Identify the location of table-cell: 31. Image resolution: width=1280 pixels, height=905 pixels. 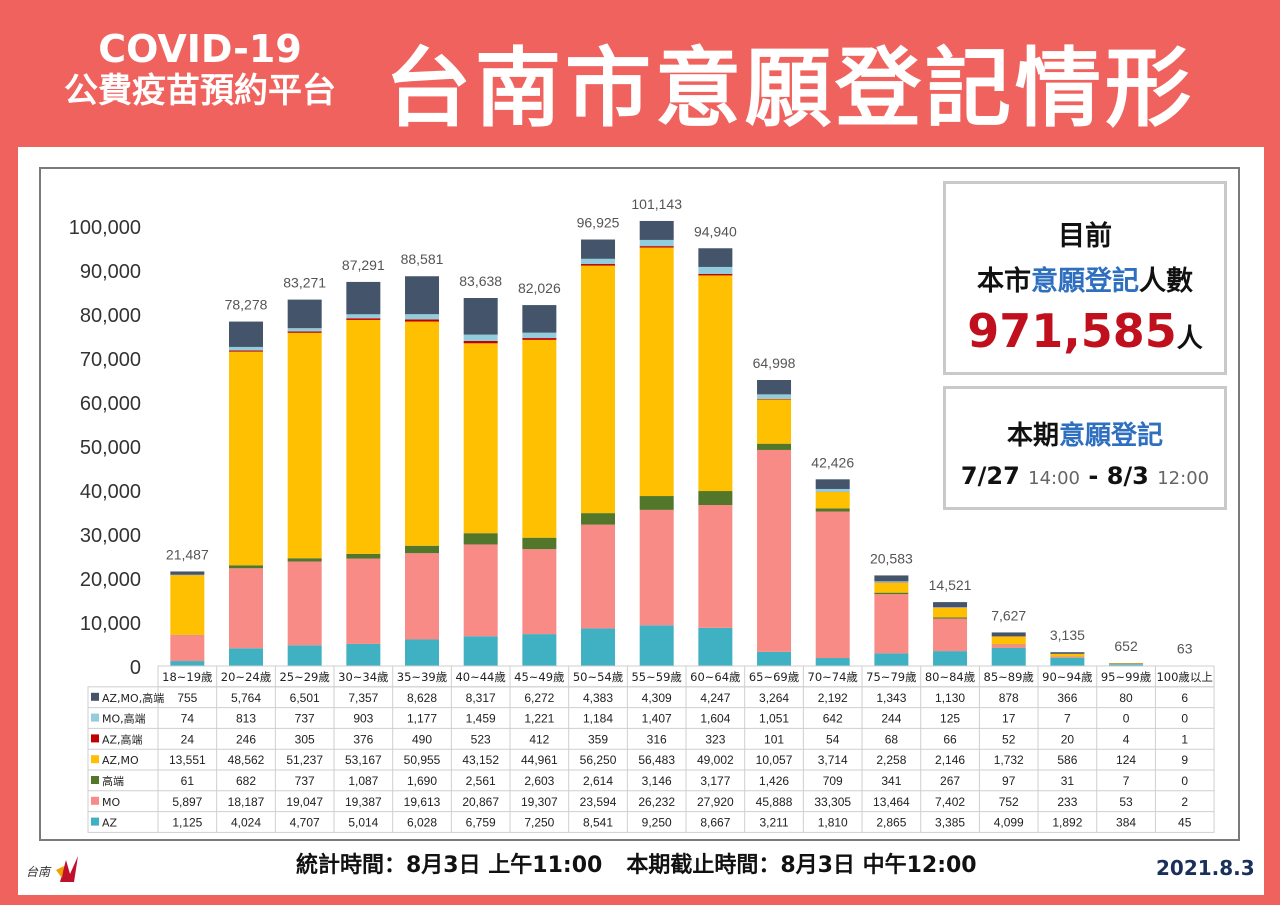
(1068, 781).